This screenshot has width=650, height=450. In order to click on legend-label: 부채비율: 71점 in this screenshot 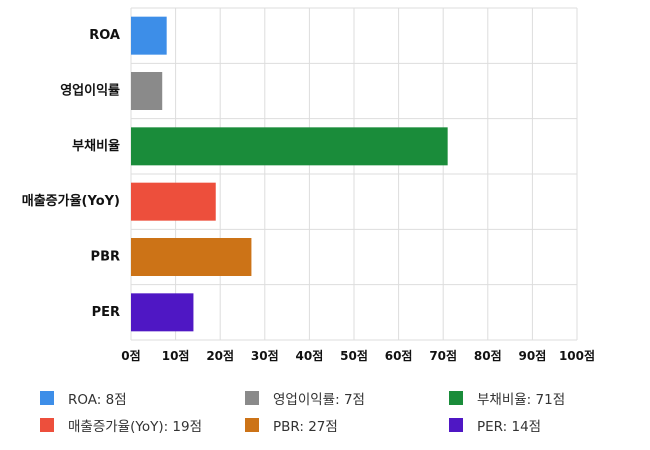, I will do `click(521, 400)`.